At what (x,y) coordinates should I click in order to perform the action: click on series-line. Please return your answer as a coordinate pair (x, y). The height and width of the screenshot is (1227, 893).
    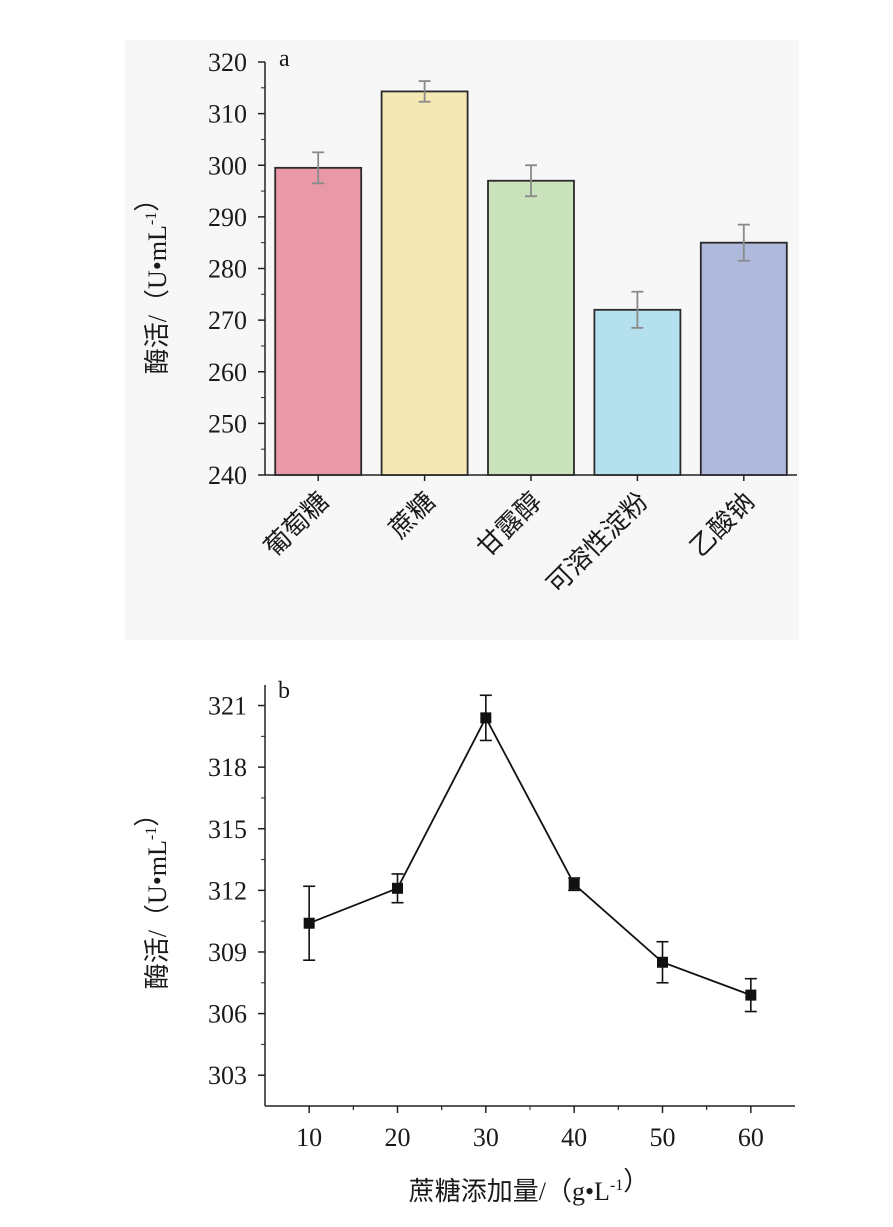
    Looking at the image, I should click on (530, 855).